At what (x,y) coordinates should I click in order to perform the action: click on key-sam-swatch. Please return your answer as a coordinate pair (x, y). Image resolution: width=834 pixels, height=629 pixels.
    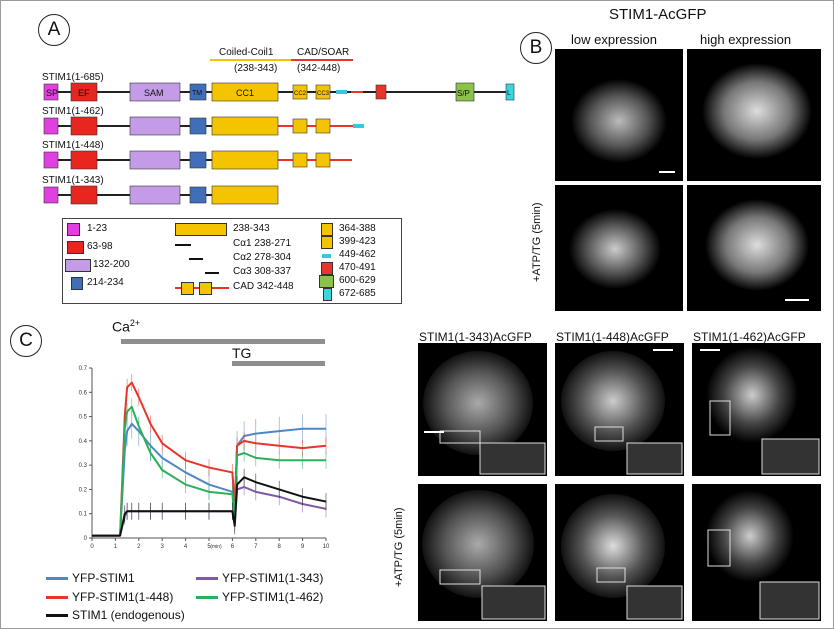
    Looking at the image, I should click on (78, 265).